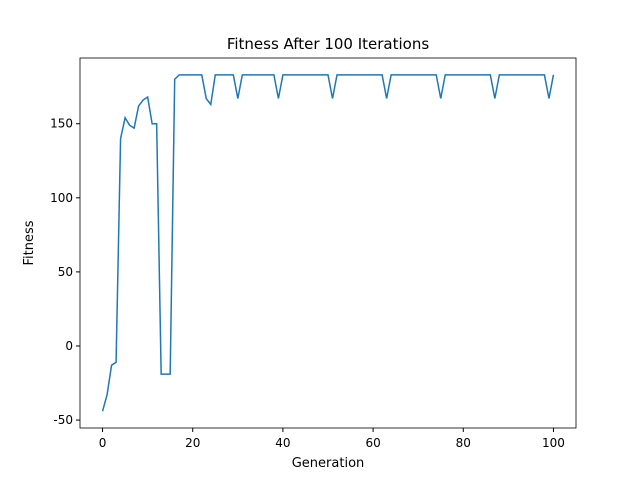 This screenshot has height=480, width=640. I want to click on y-tick-label: 150, so click(61, 124).